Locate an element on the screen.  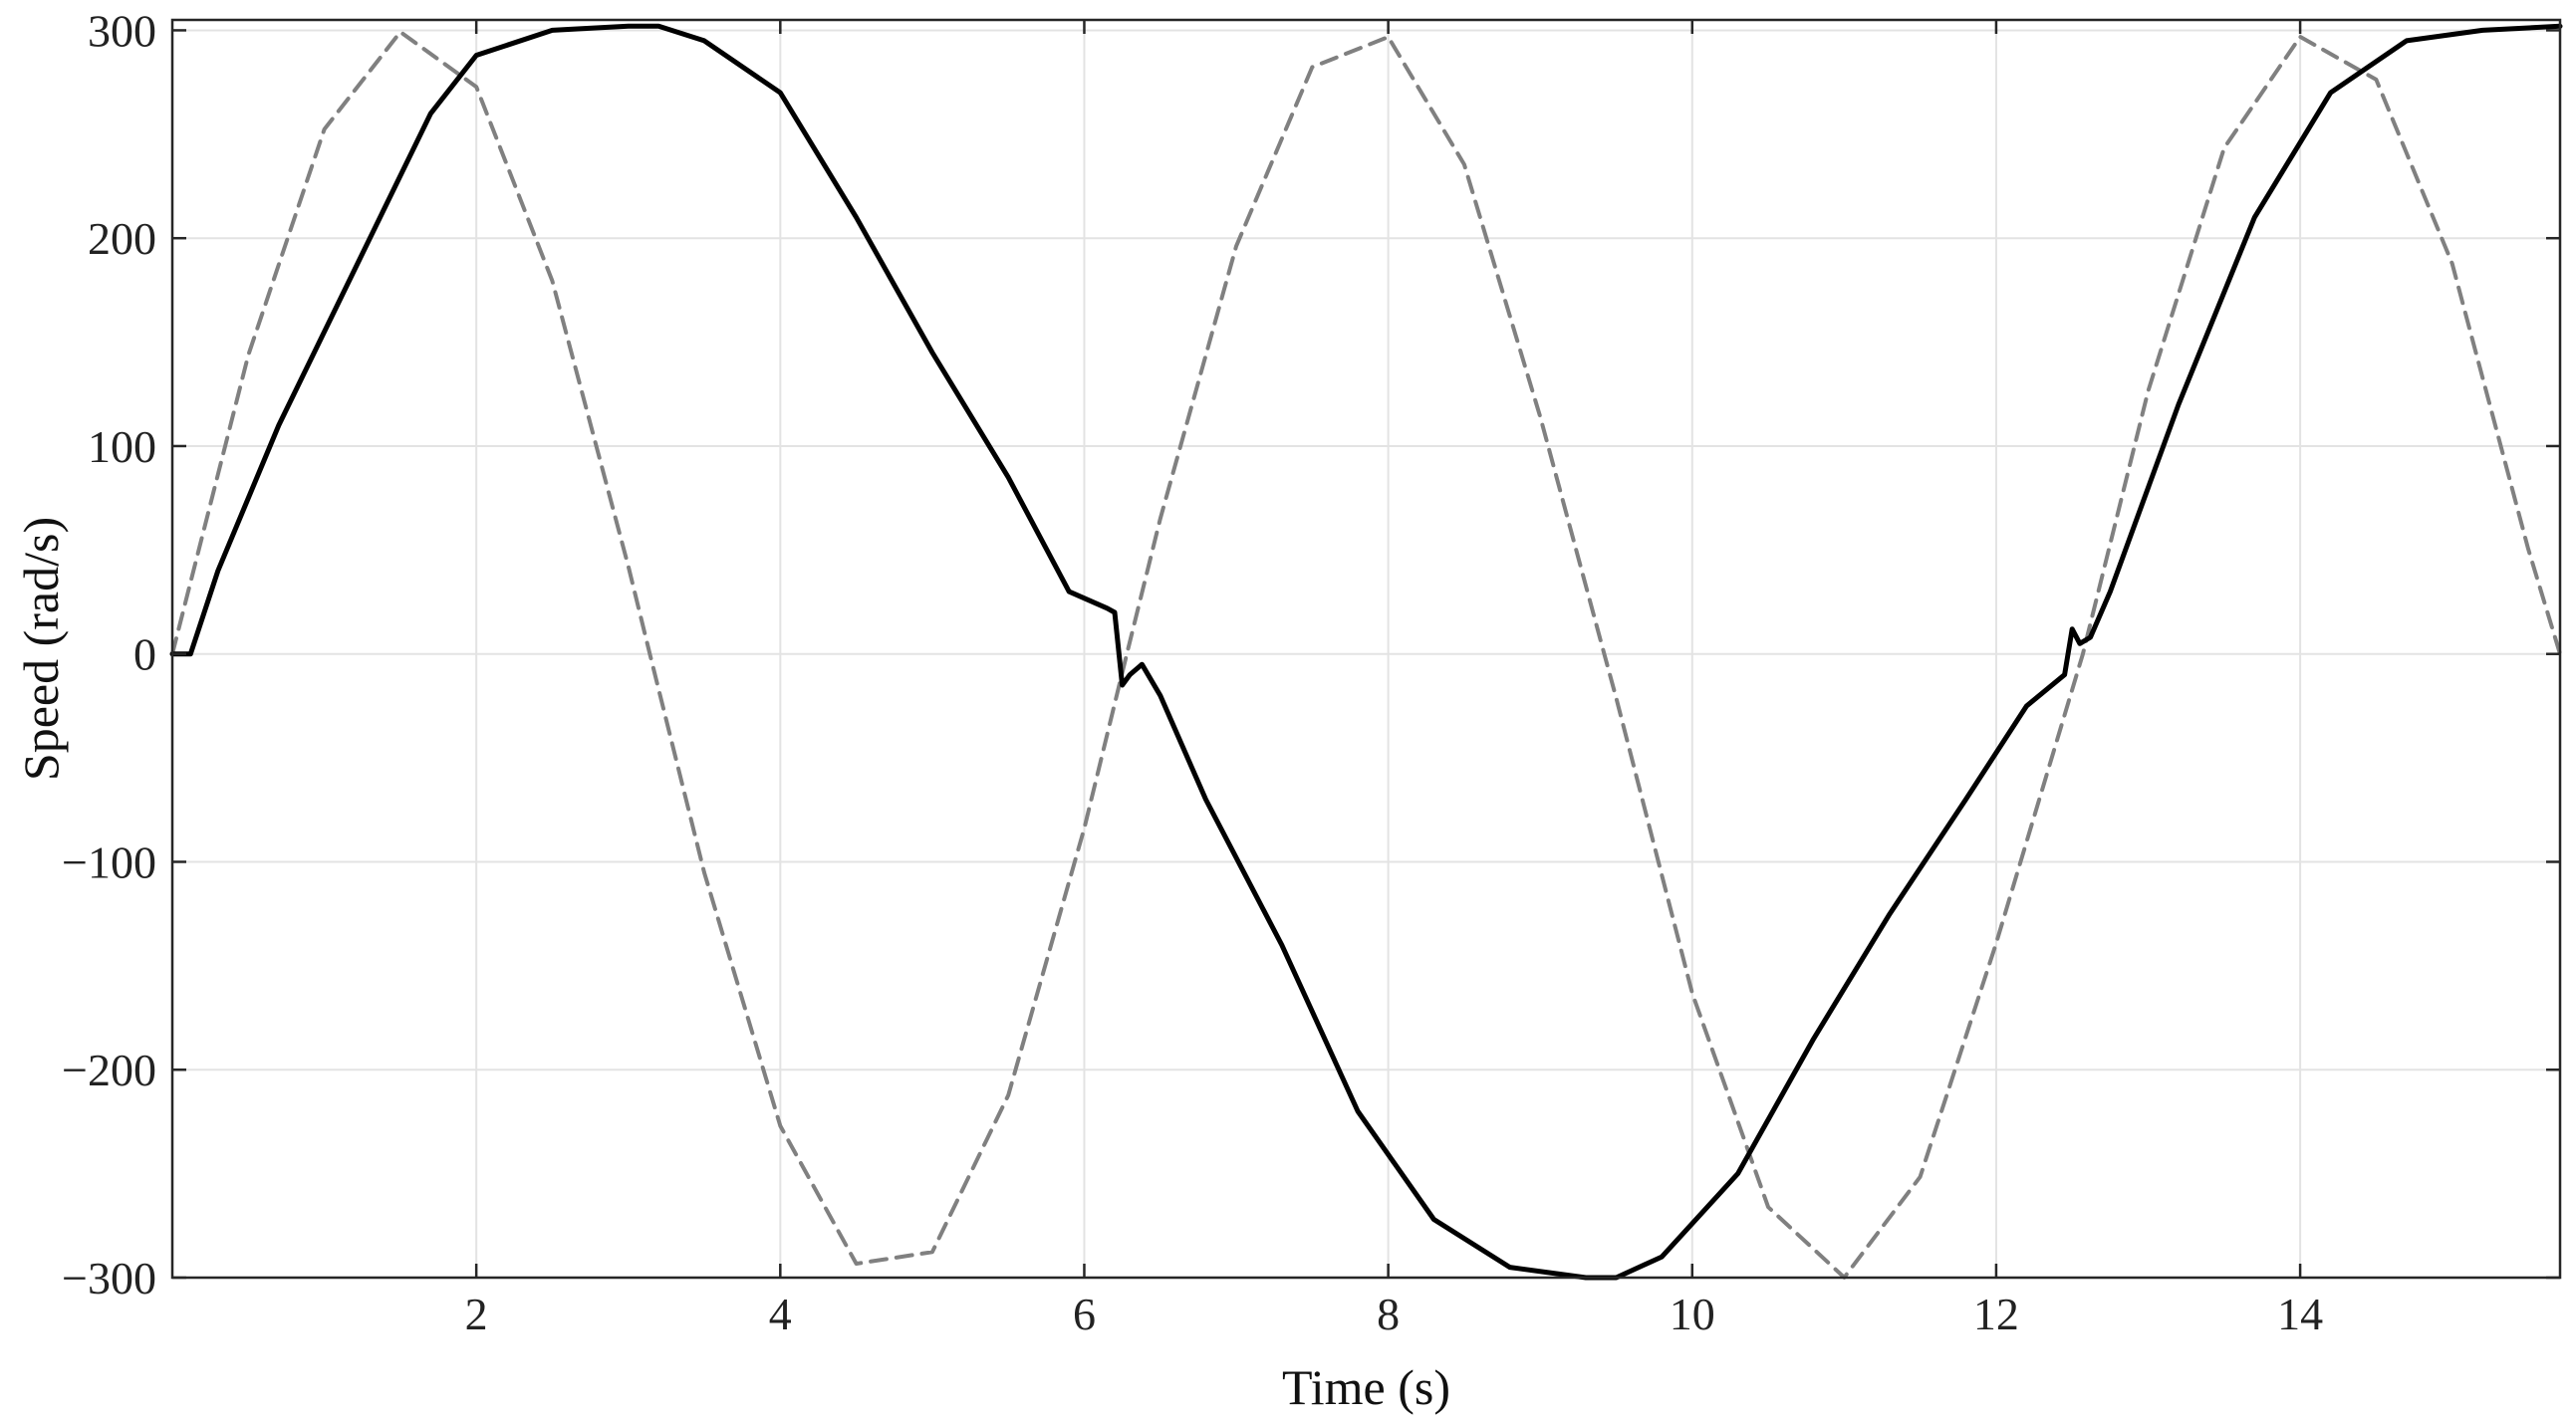
x-tick-label: 12 is located at coordinates (1996, 1314).